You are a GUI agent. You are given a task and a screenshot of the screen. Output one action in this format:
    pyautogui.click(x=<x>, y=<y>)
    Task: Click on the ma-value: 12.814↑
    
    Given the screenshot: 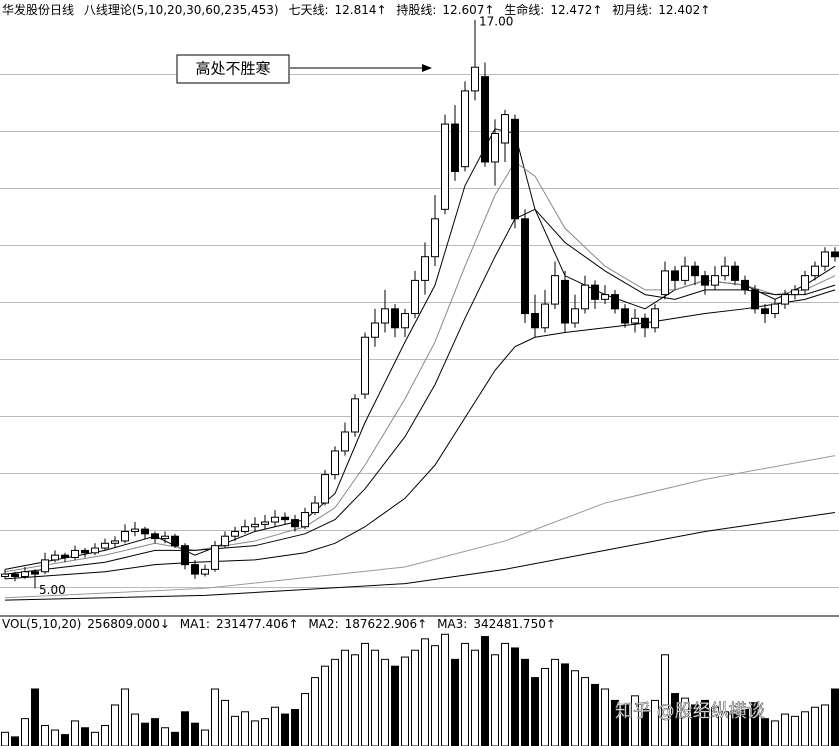 What is the action you would take?
    pyautogui.click(x=360, y=10)
    